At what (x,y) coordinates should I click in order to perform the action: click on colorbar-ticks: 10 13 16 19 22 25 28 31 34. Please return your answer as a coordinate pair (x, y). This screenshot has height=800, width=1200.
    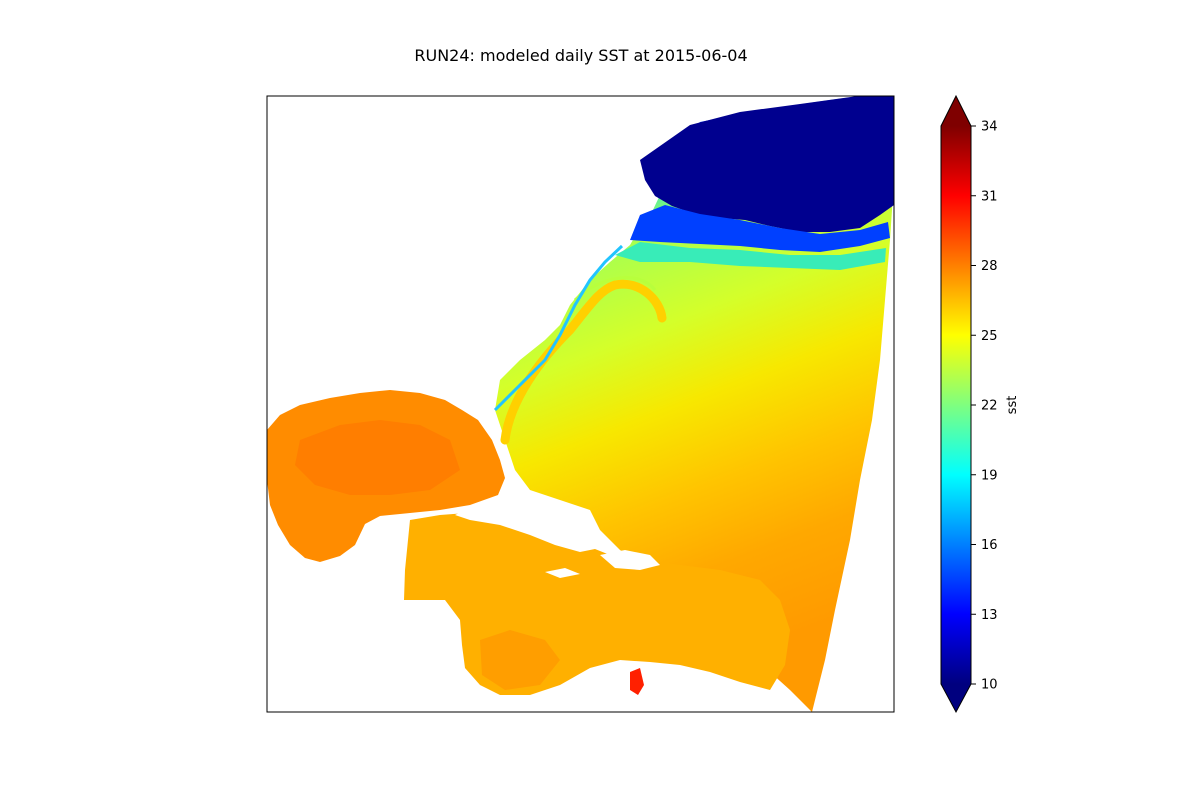
    Looking at the image, I should click on (984, 406).